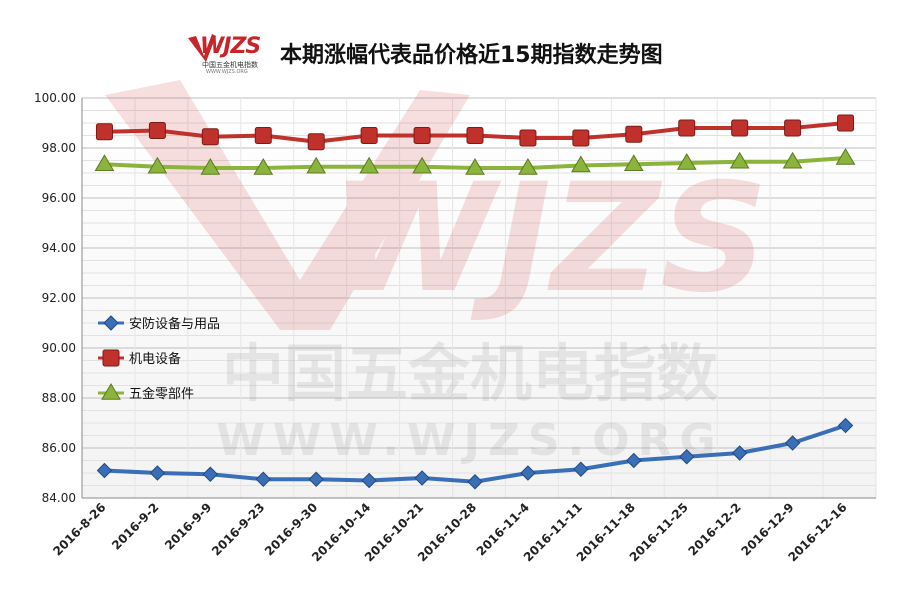 The image size is (921, 594). What do you see at coordinates (59, 248) in the screenshot?
I see `y-tick-label: 94.00` at bounding box center [59, 248].